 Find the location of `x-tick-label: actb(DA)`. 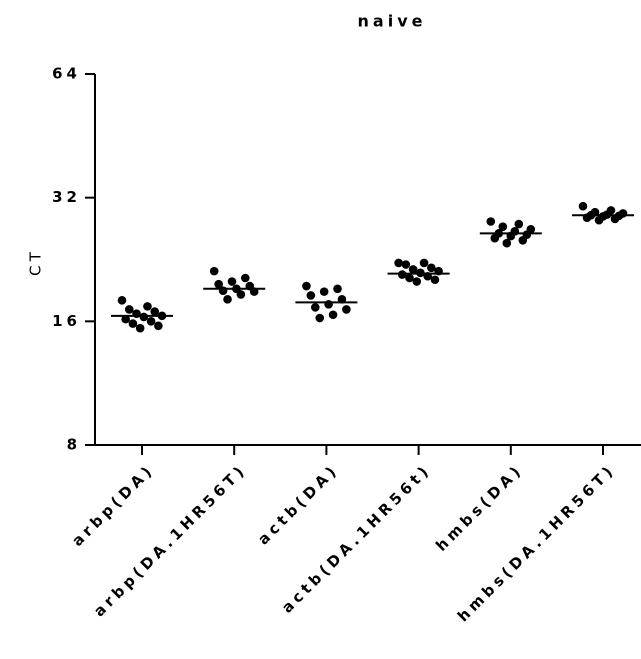

x-tick-label: actb(DA) is located at coordinates (298, 504).